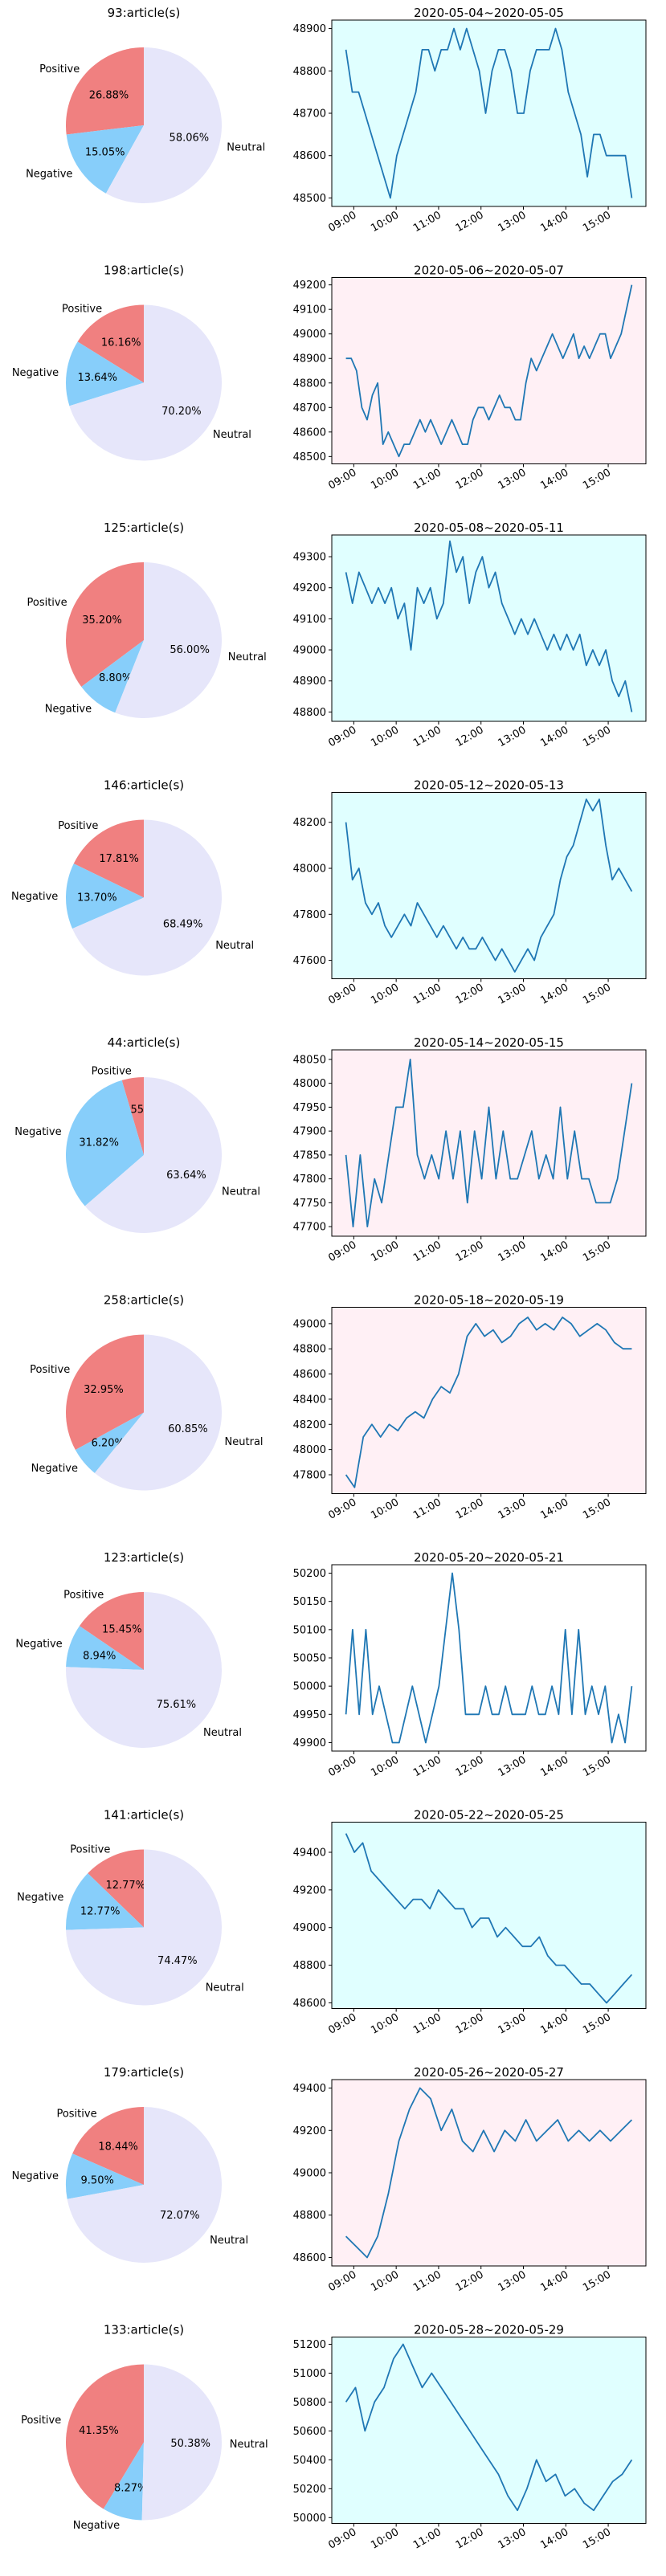 The image size is (666, 2576). I want to click on y-tick-label: 49400, so click(309, 1853).